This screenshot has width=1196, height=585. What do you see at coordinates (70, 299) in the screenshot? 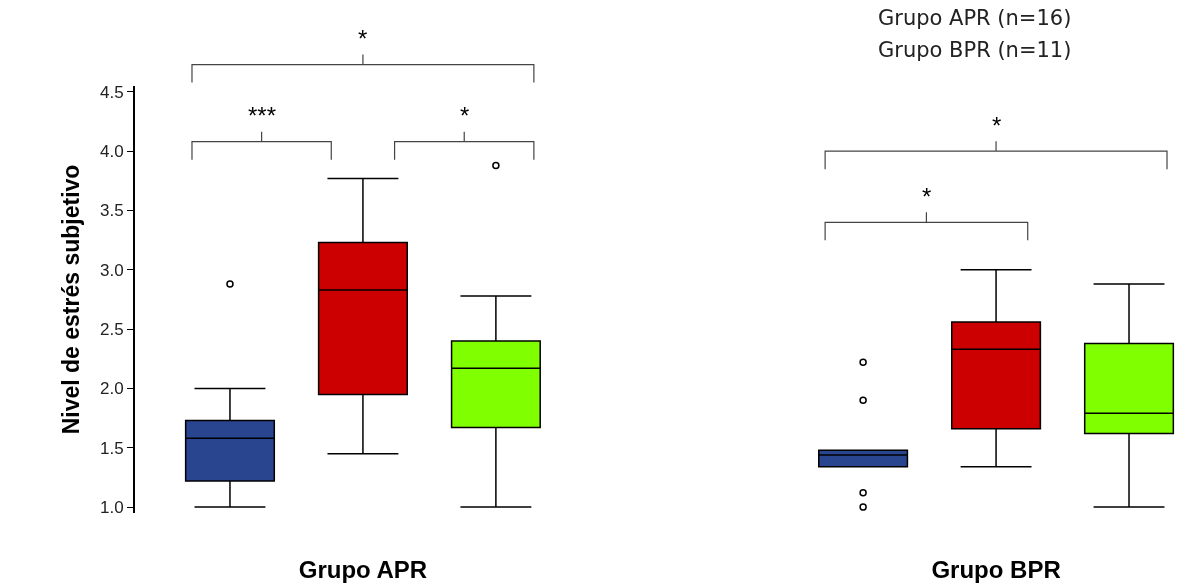
I see `y-axis-title: Nivel de estrés subjetivo` at bounding box center [70, 299].